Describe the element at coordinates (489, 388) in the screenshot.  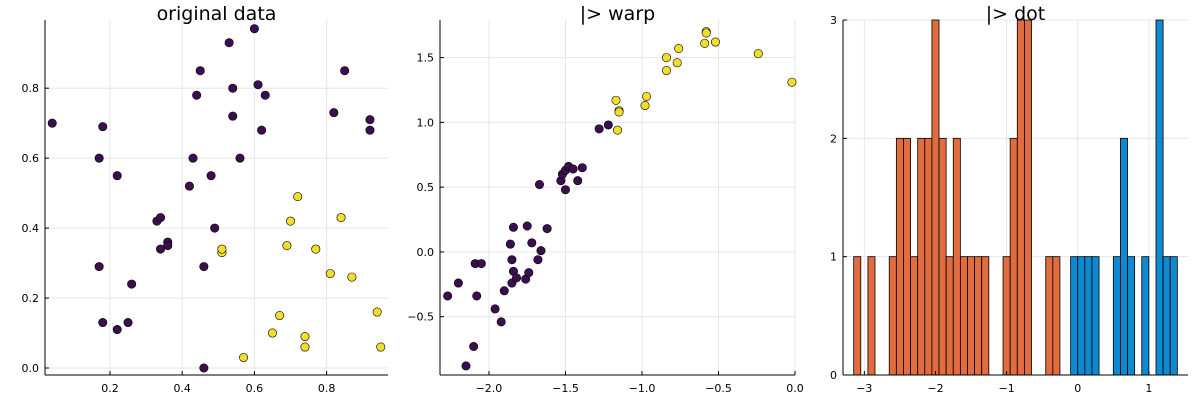
I see `x-tick-label: −2.0` at that location.